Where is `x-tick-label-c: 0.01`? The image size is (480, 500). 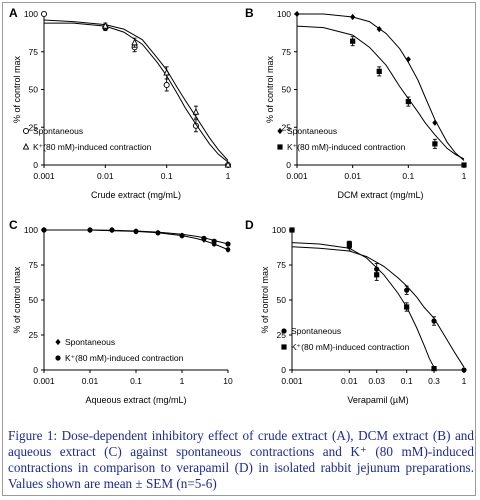 x-tick-label-c: 0.01 is located at coordinates (90, 381).